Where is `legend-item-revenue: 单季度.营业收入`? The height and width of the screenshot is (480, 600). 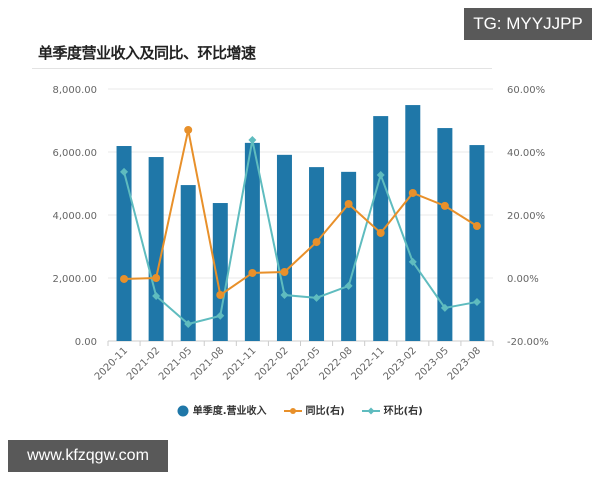
legend-item-revenue: 单季度.营业收入 is located at coordinates (222, 409).